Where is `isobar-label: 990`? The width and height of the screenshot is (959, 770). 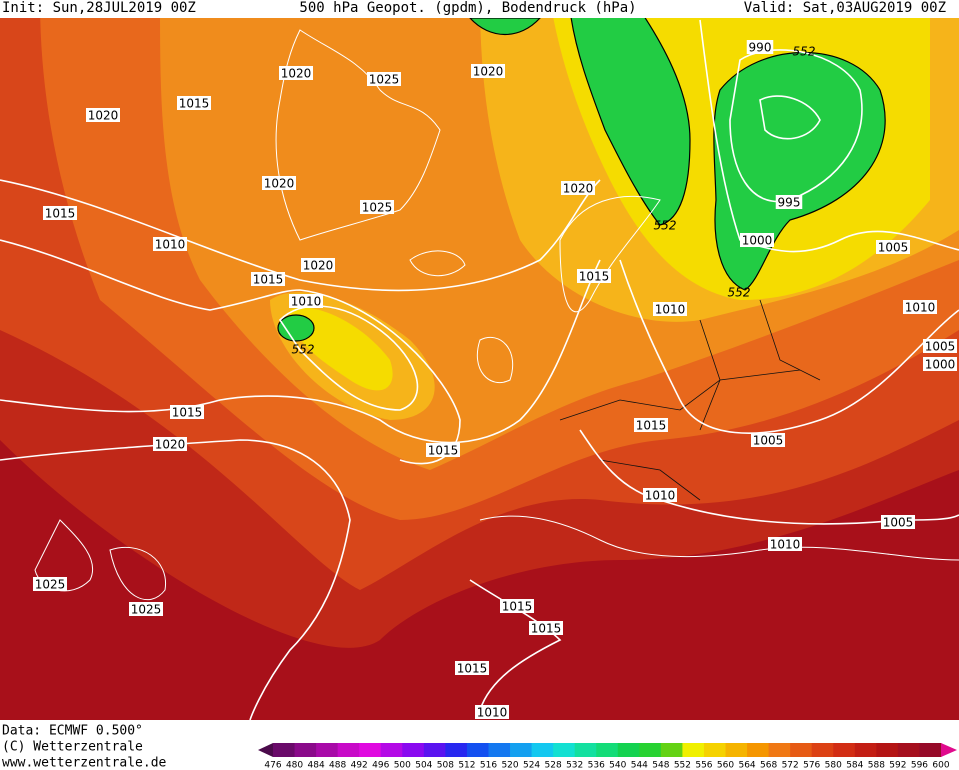 isobar-label: 990 is located at coordinates (760, 48).